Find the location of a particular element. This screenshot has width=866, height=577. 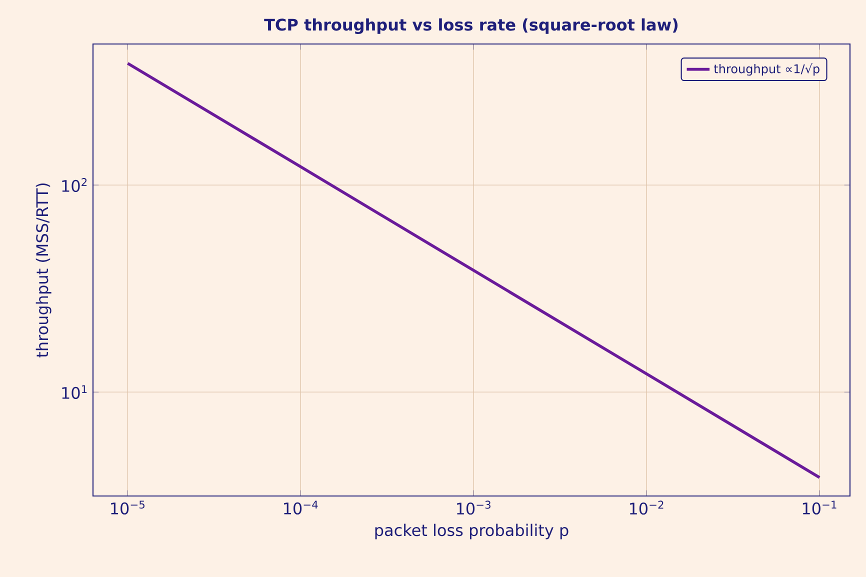

y-axis-title: throughput (MSS/RTT) is located at coordinates (44, 270).